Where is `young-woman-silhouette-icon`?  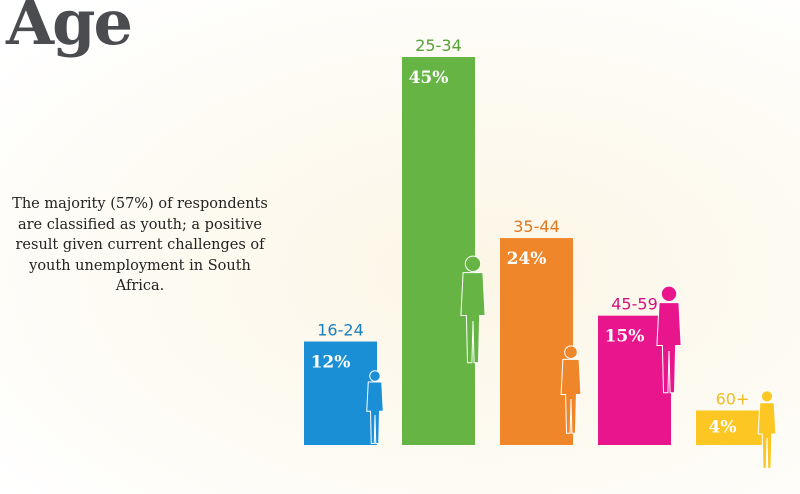
young-woman-silhouette-icon is located at coordinates (375, 407).